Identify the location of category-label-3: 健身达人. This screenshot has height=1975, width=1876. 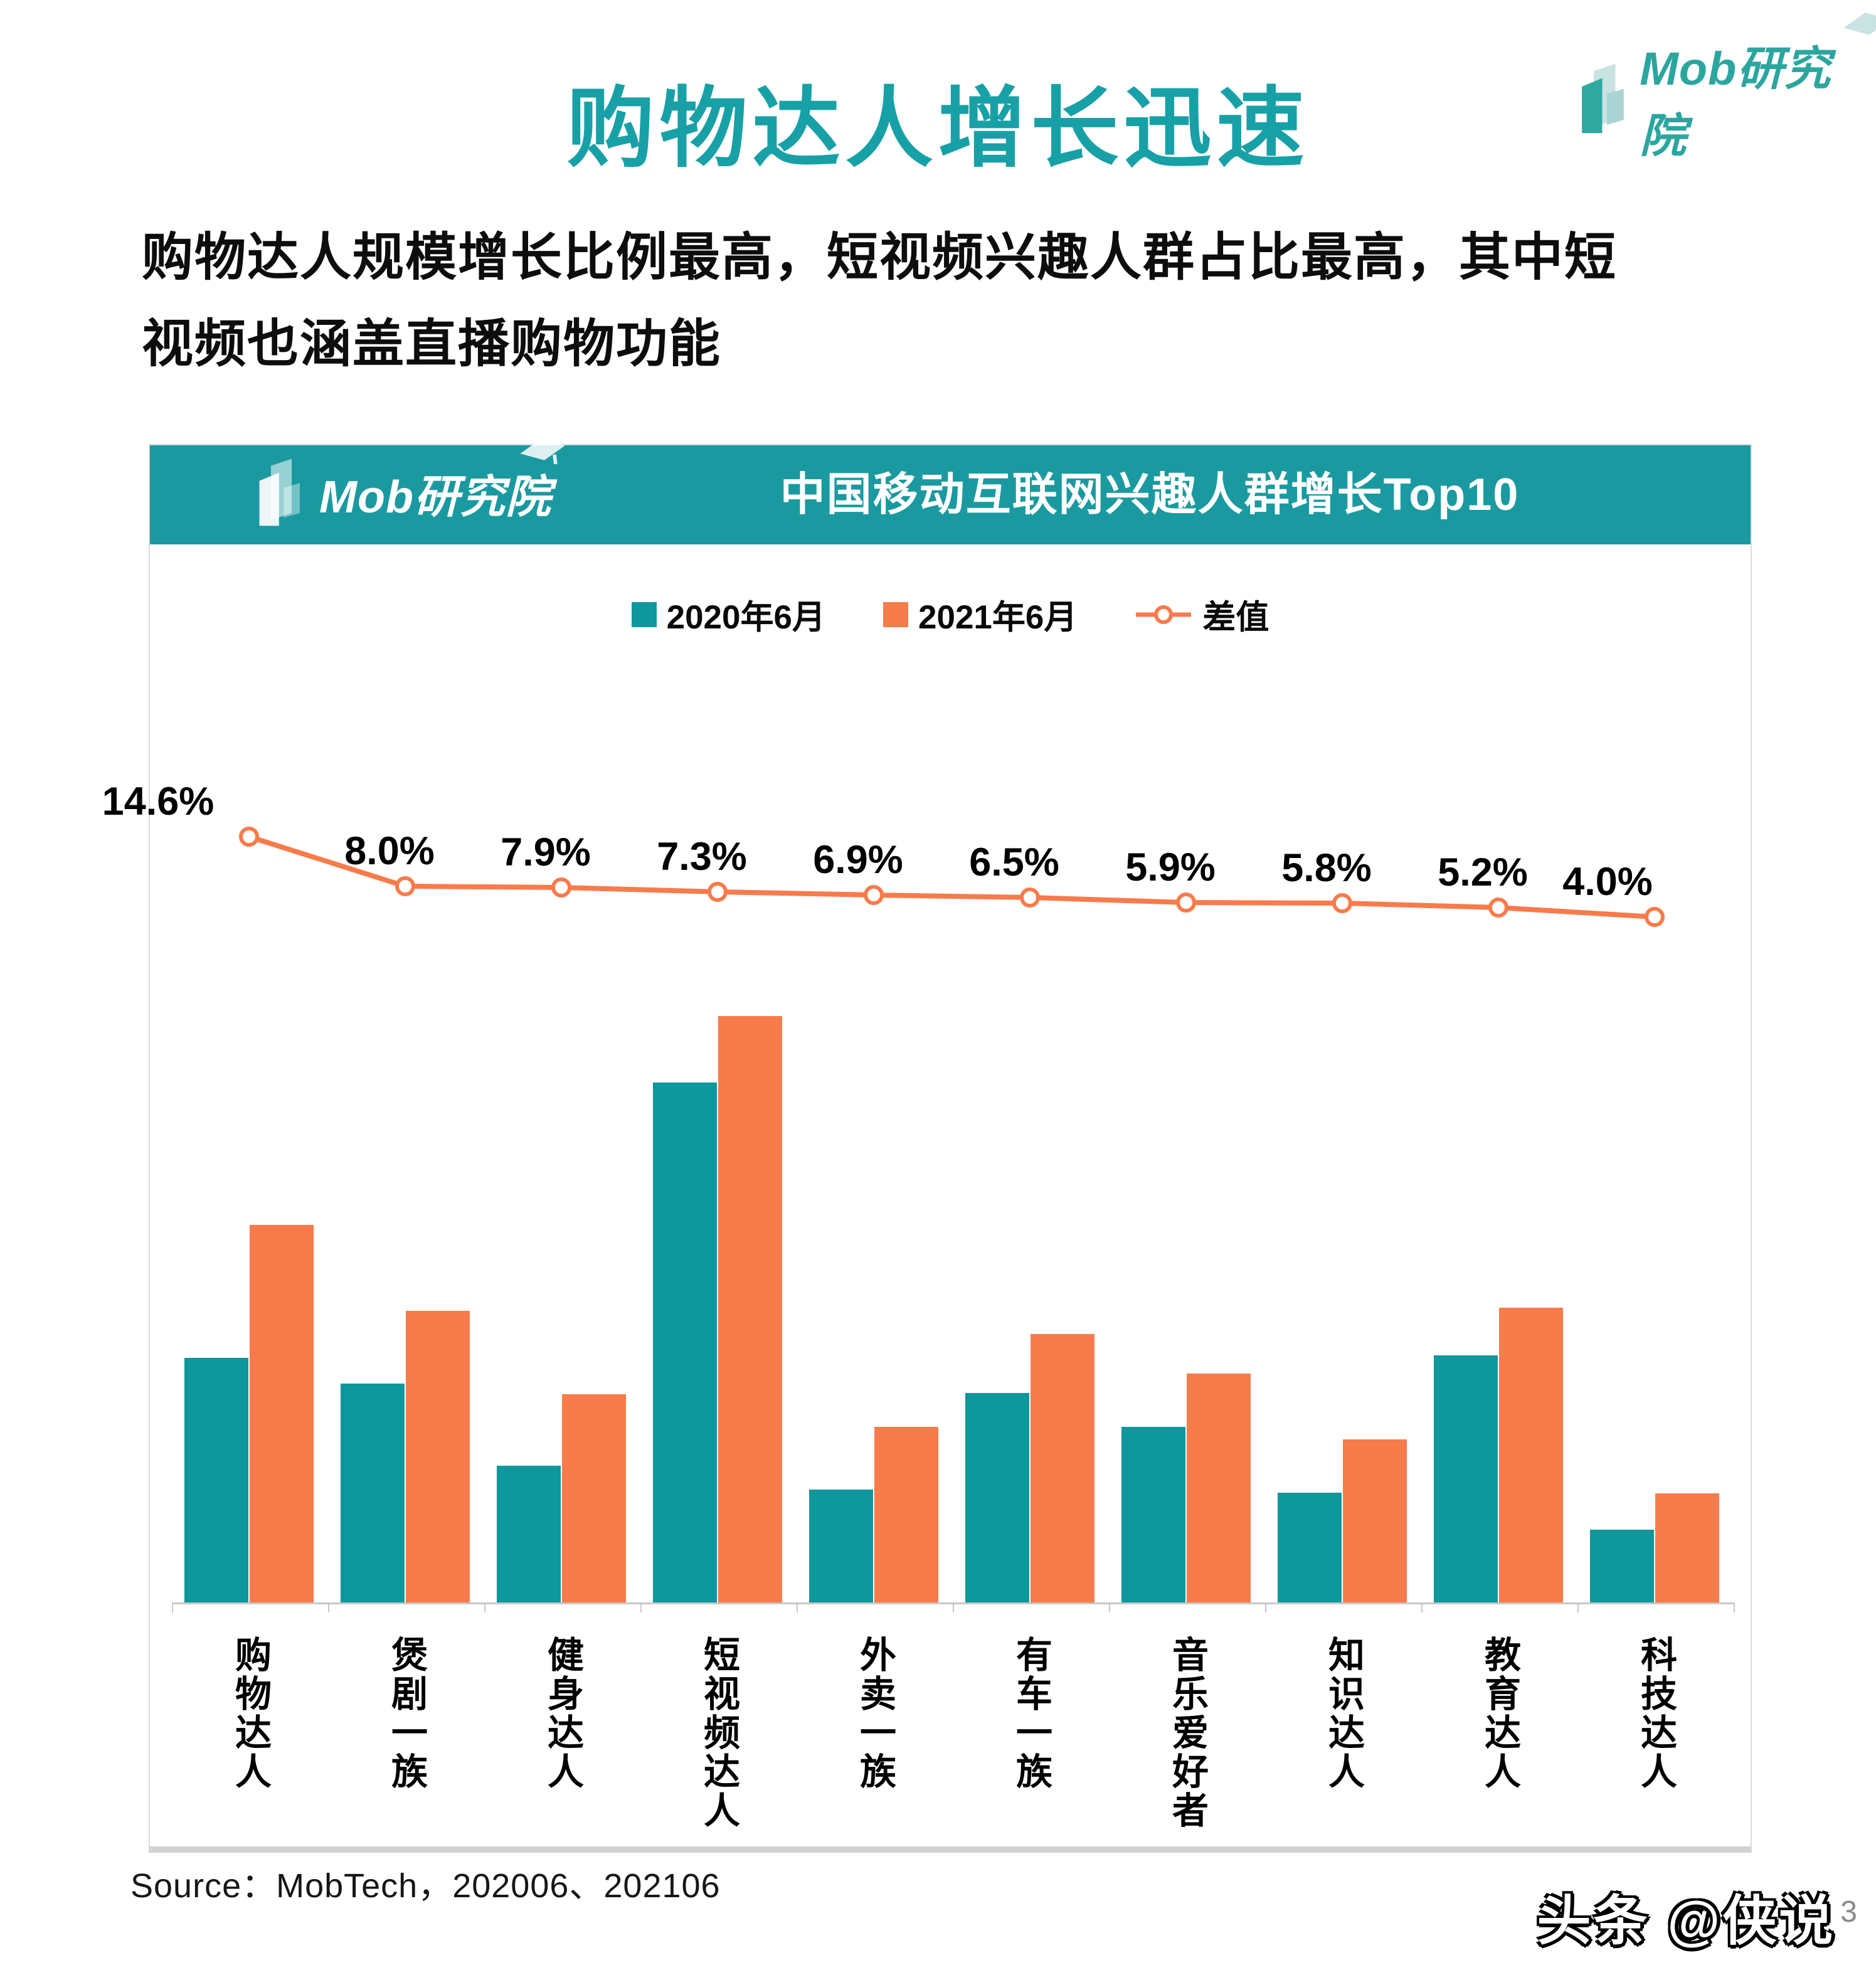
(562, 1714).